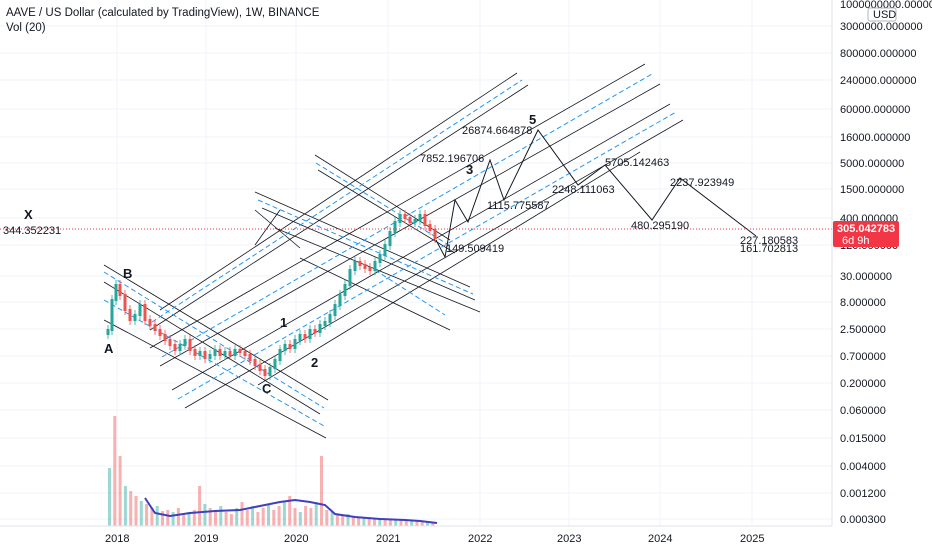 This screenshot has height=550, width=932. I want to click on price-tick-label: 0.001200, so click(863, 494).